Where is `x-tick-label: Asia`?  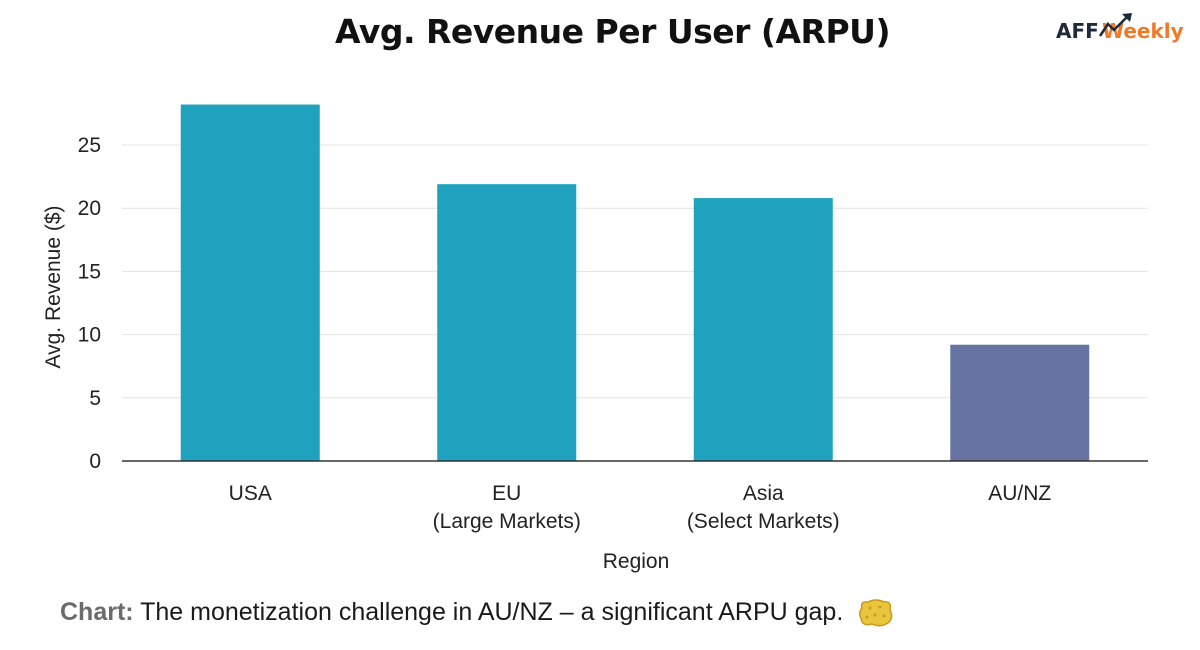 x-tick-label: Asia is located at coordinates (763, 493).